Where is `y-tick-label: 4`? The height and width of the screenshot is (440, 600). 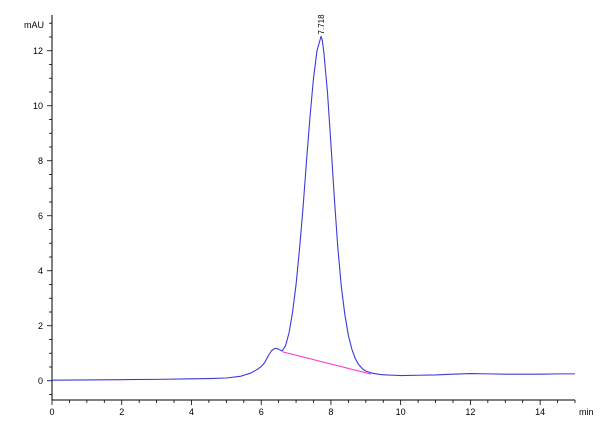
y-tick-label: 4 is located at coordinates (40, 271).